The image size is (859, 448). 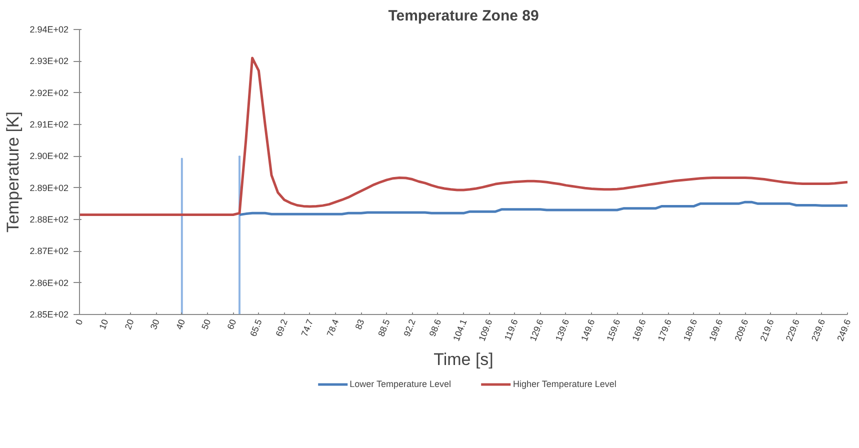 I want to click on x-tick-label: 119.6, so click(x=511, y=330).